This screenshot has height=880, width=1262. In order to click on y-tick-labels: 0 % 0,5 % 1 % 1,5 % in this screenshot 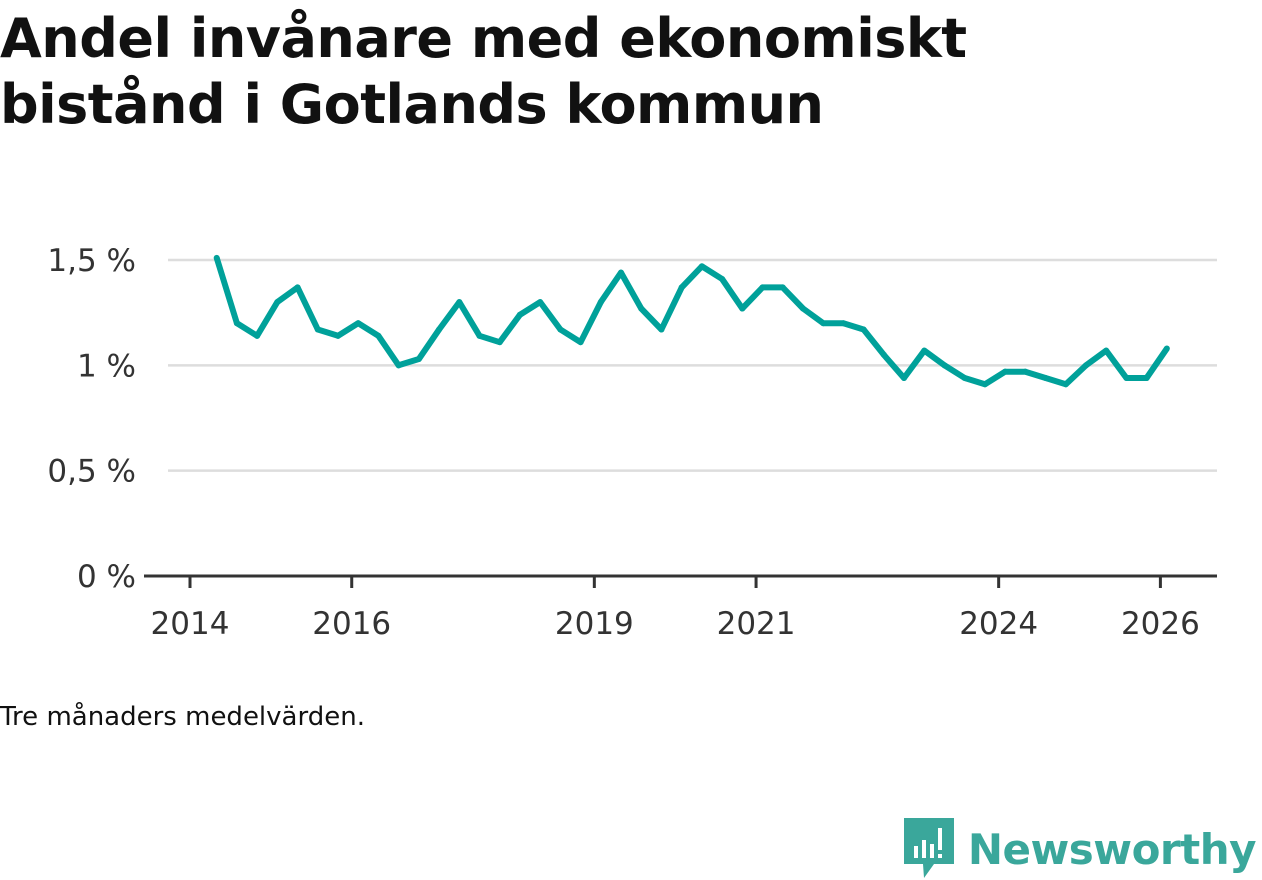, I will do `click(91, 419)`.